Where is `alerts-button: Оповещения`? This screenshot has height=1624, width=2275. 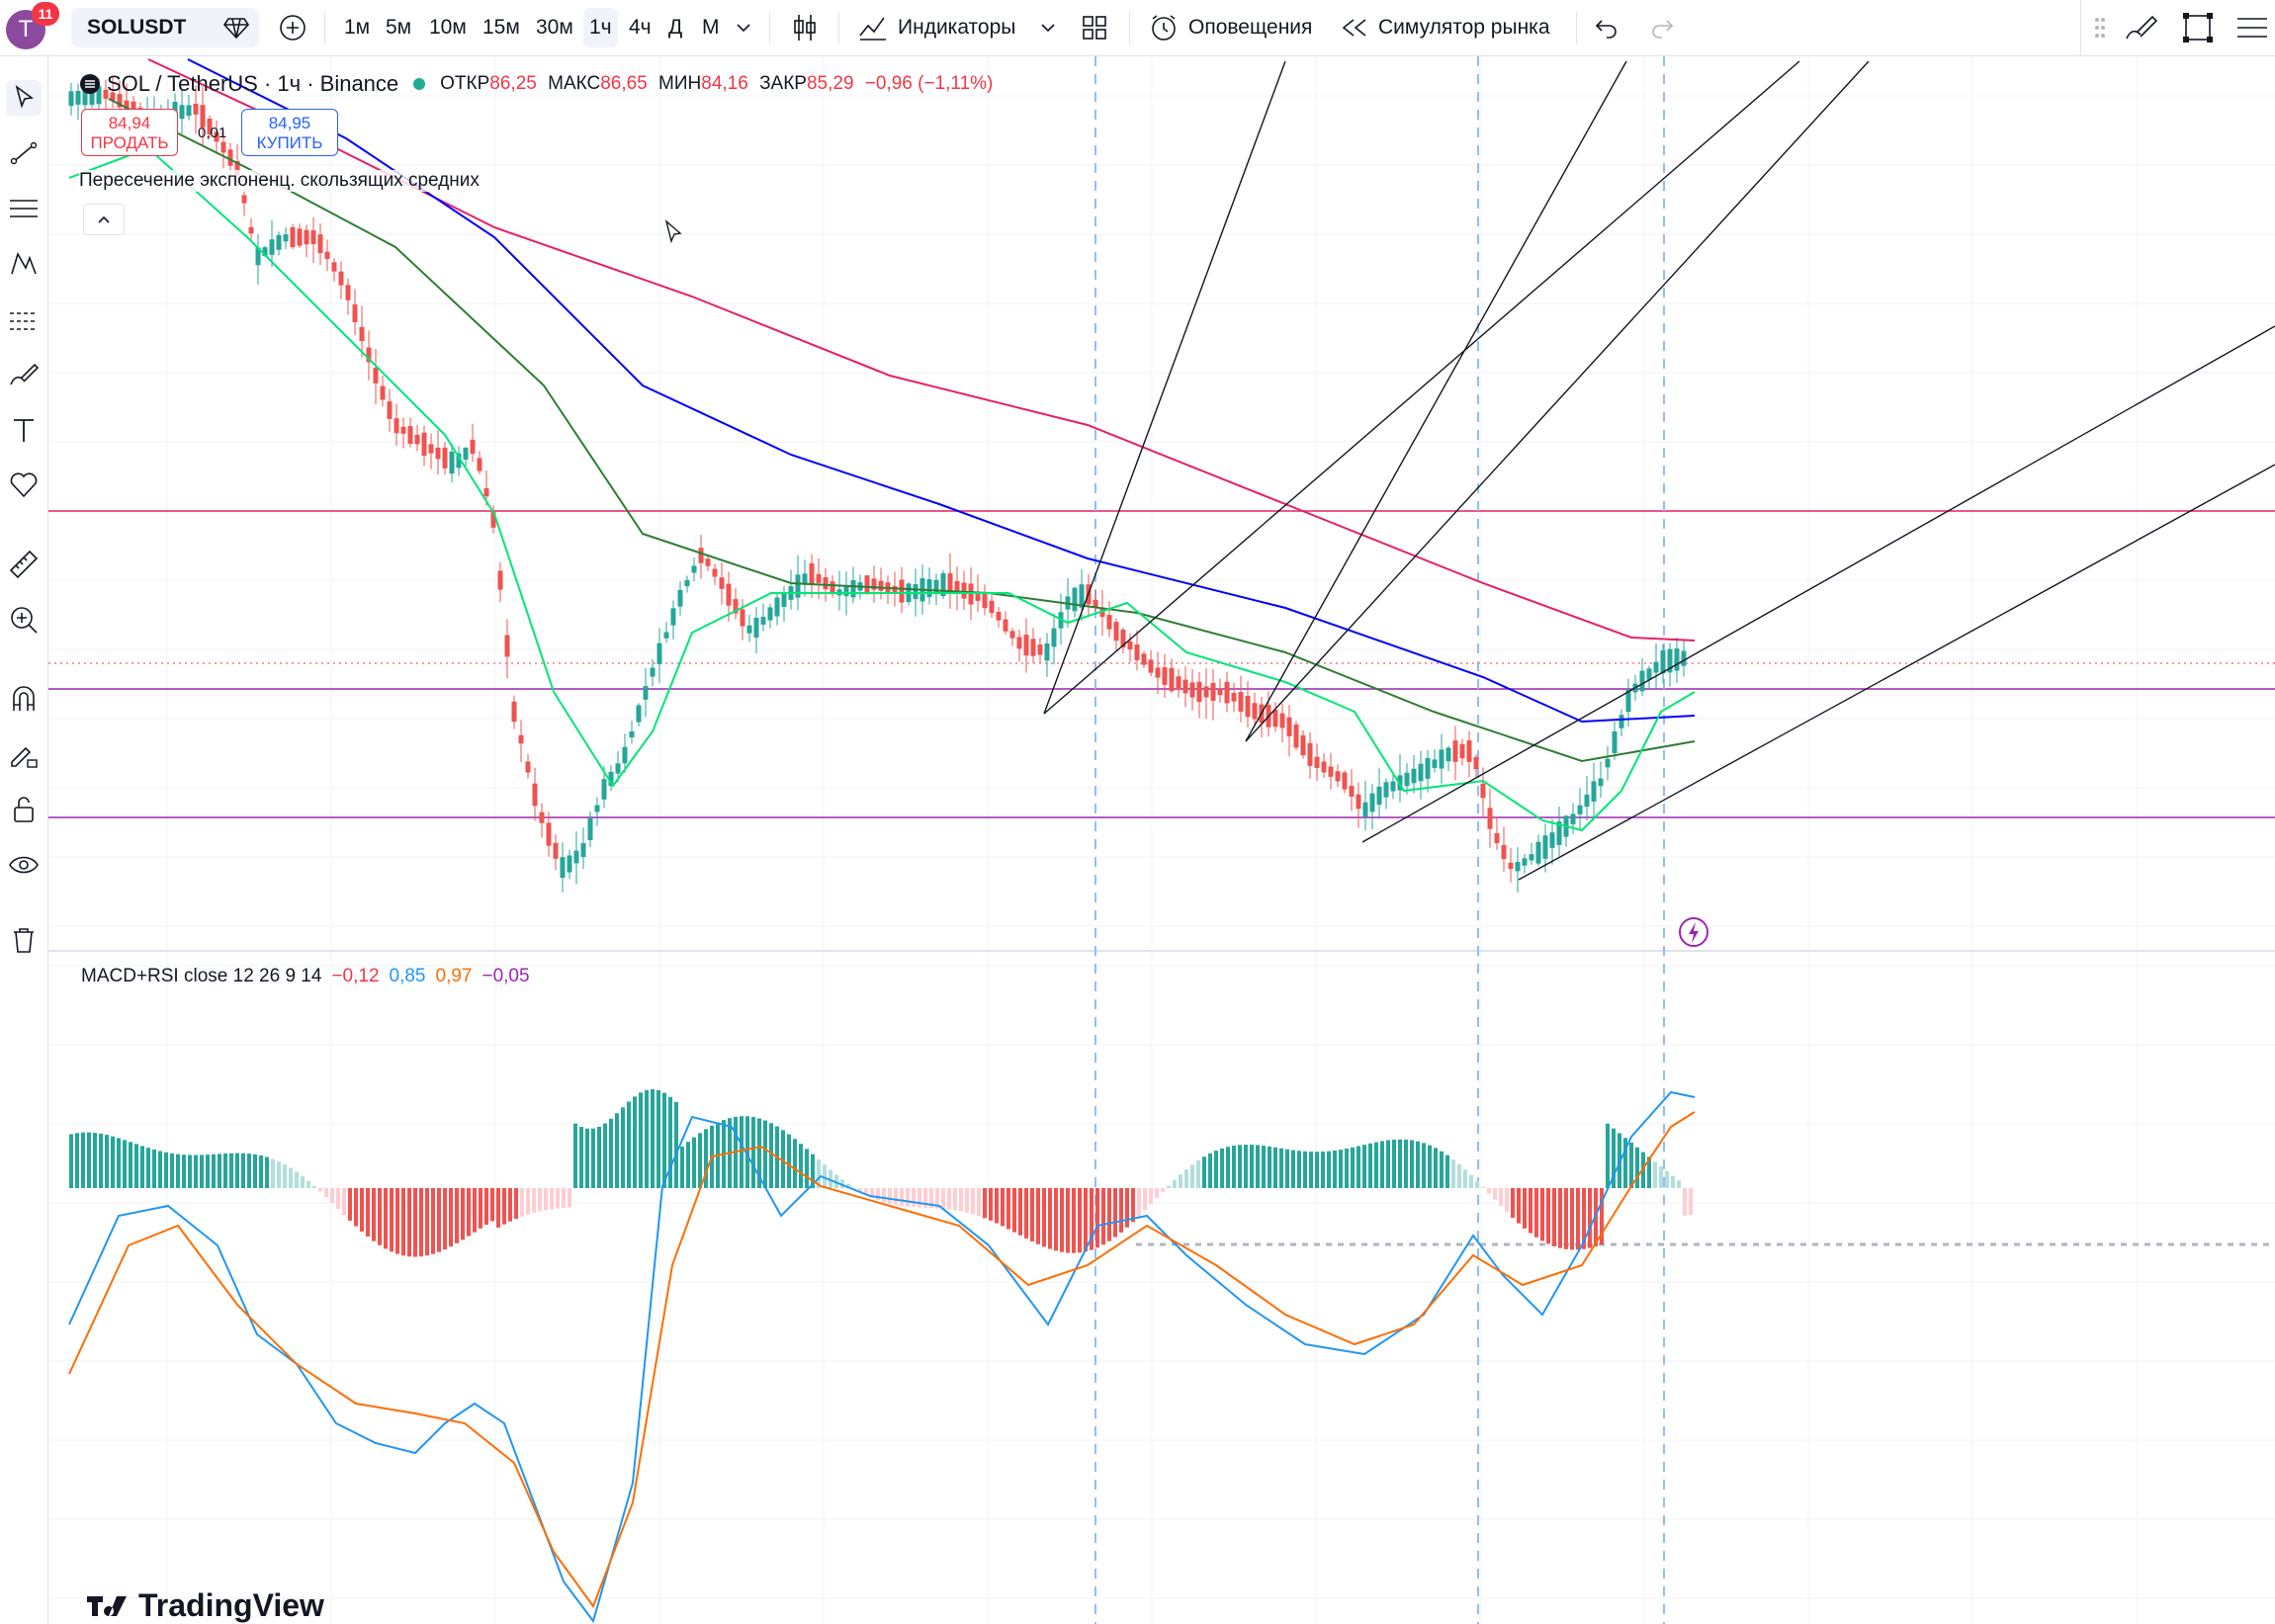
alerts-button: Оповещения is located at coordinates (1230, 28).